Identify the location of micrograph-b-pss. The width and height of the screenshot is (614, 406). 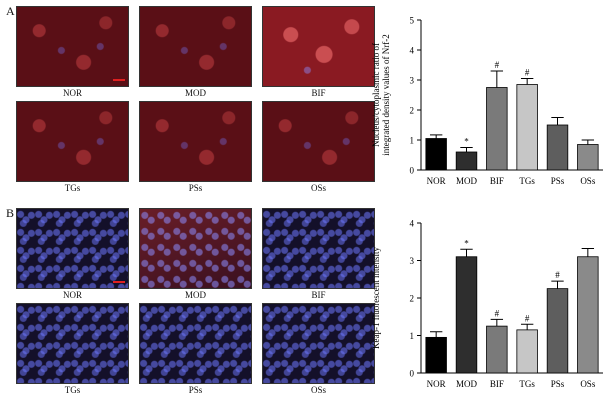
(195, 343).